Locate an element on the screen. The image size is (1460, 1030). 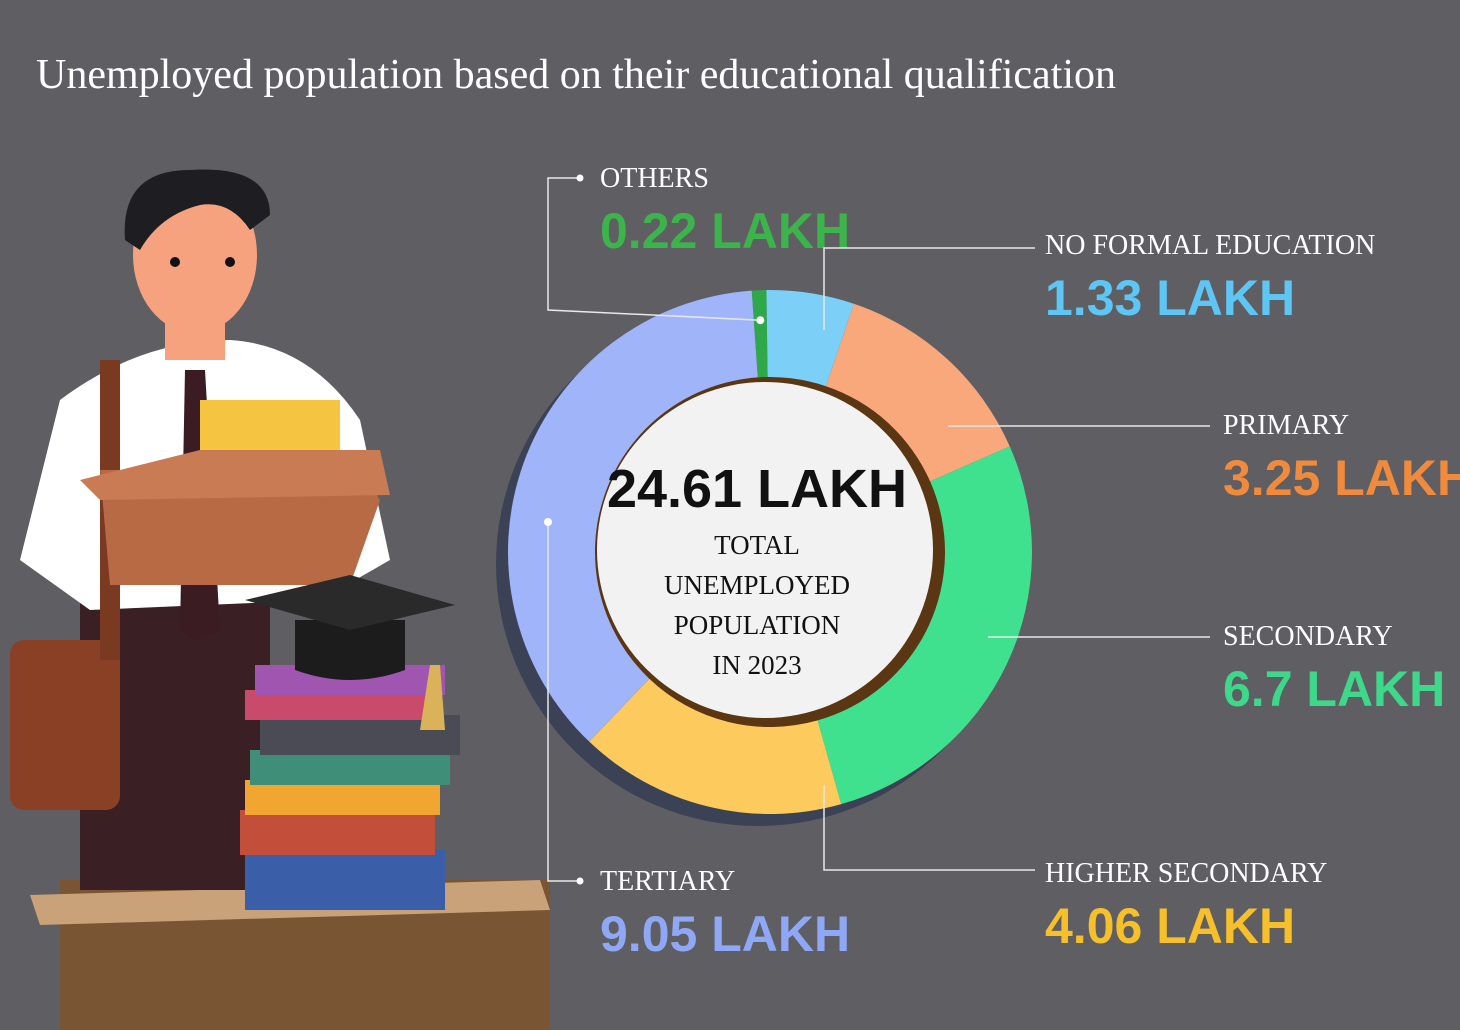
category-label: SECONDARY is located at coordinates (1308, 636).